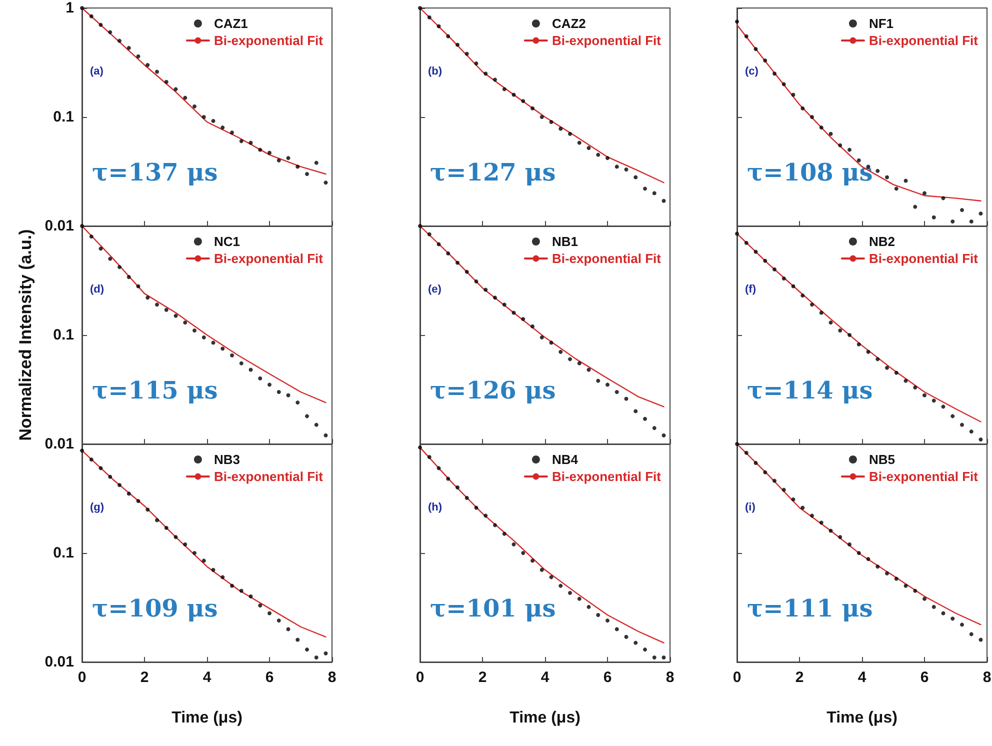 Image resolution: width=992 pixels, height=746 pixels. I want to click on y-tick-label: 1, so click(70, 8).